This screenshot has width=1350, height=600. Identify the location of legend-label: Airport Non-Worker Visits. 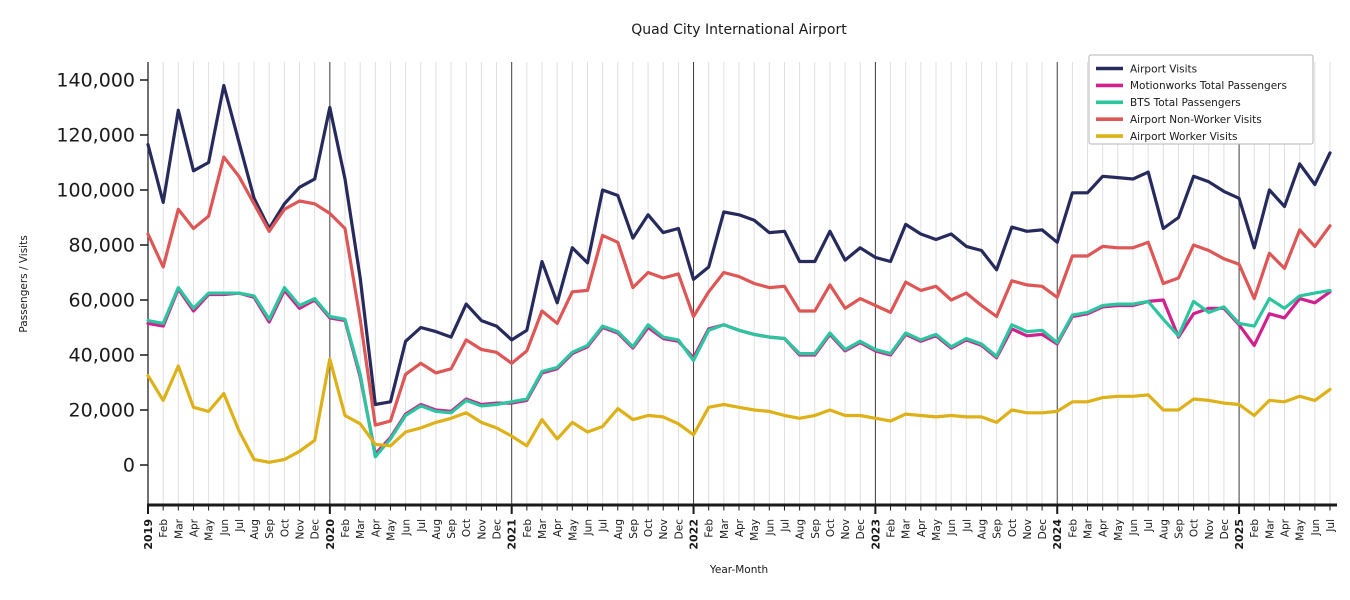
(1196, 120).